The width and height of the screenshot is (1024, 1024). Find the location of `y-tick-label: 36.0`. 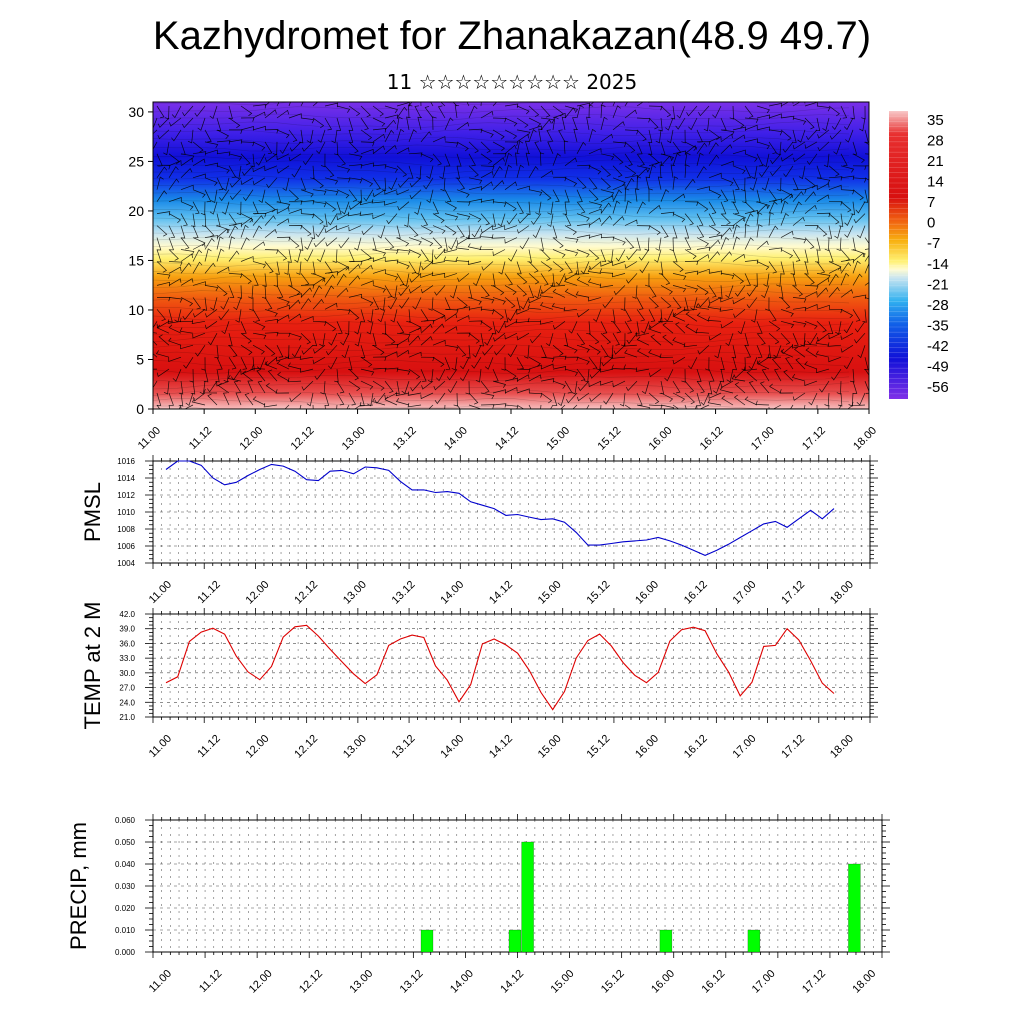

y-tick-label: 36.0 is located at coordinates (127, 643).